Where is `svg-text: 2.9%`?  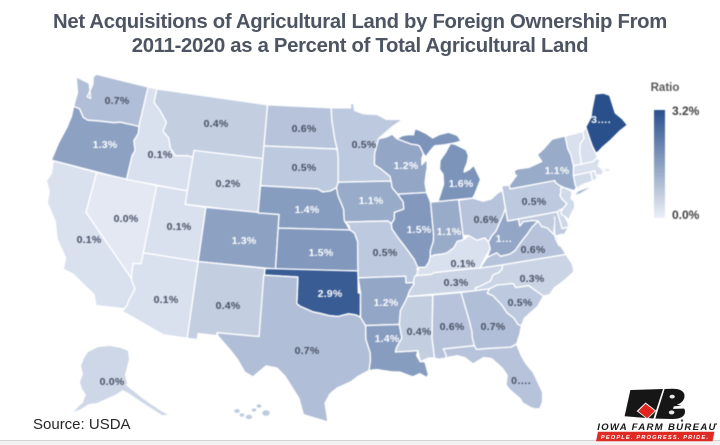
svg-text: 2.9% is located at coordinates (330, 294).